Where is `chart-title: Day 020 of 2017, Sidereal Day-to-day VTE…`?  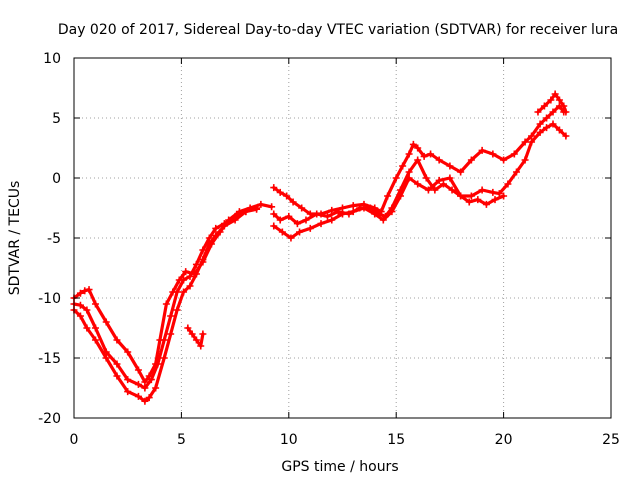
chart-title: Day 020 of 2017, Sidereal Day-to-day VTE… is located at coordinates (338, 30).